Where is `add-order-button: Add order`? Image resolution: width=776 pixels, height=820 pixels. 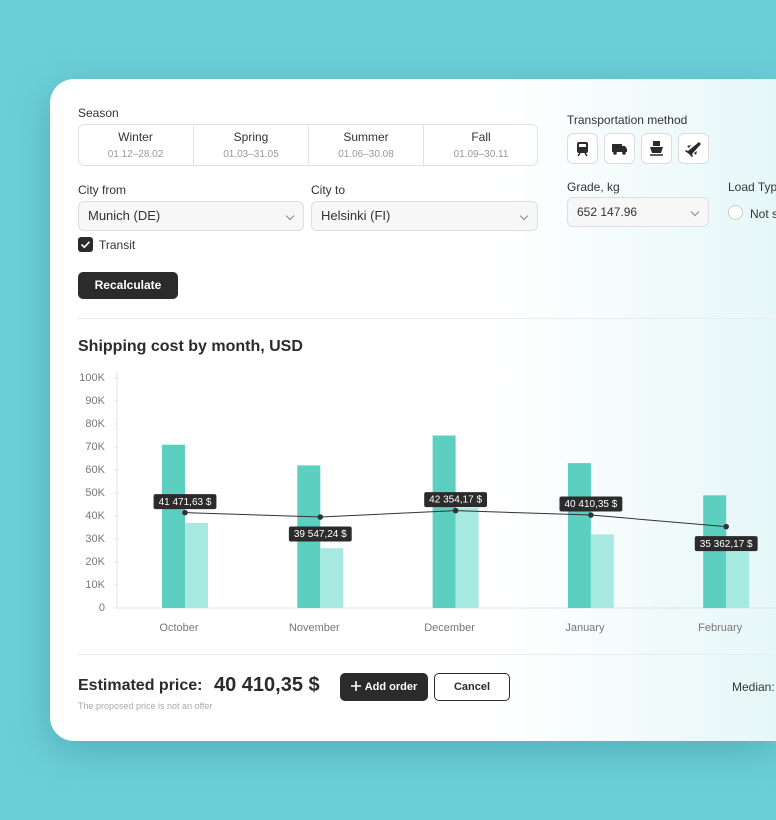 add-order-button: Add order is located at coordinates (384, 687).